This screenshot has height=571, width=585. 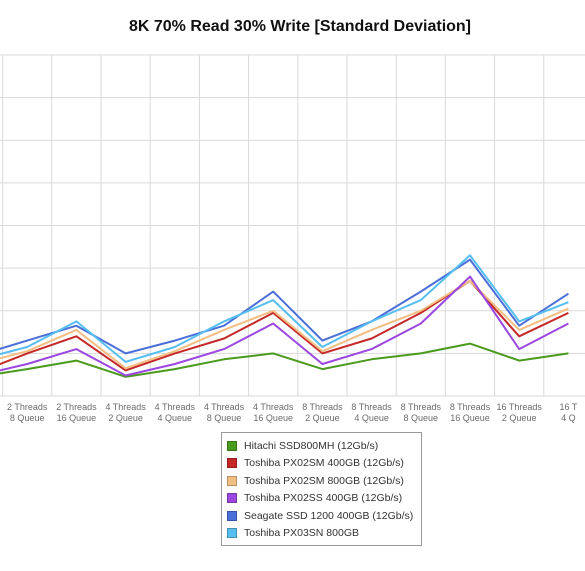 What do you see at coordinates (125, 412) in the screenshot?
I see `x-tick-label: 4 Threads 2 Queue` at bounding box center [125, 412].